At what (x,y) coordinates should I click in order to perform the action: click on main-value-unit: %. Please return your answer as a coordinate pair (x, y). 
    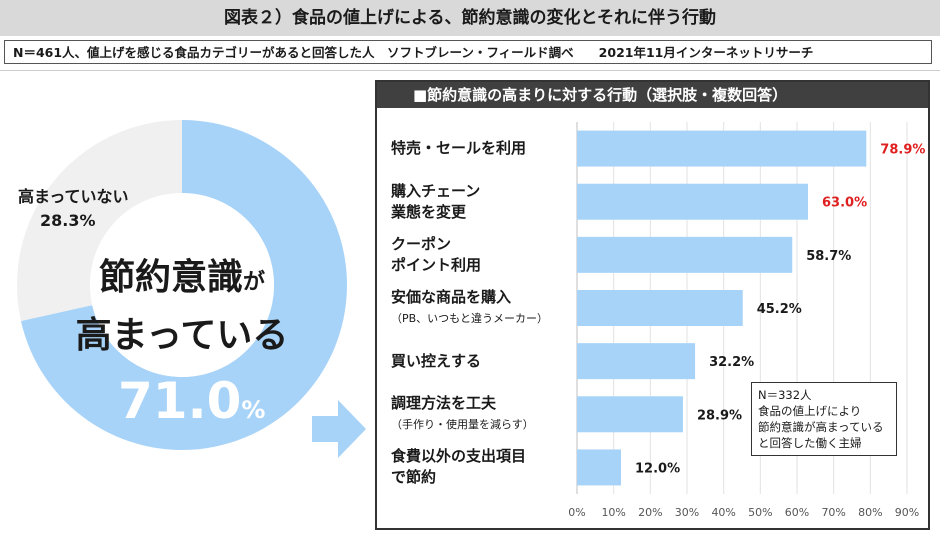
    Looking at the image, I should click on (253, 410).